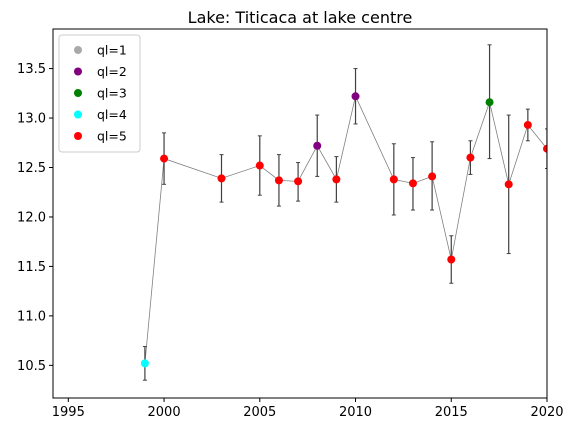 The width and height of the screenshot is (574, 435). What do you see at coordinates (300, 17) in the screenshot?
I see `chart-title: Lake: Titicaca at lake centre` at bounding box center [300, 17].